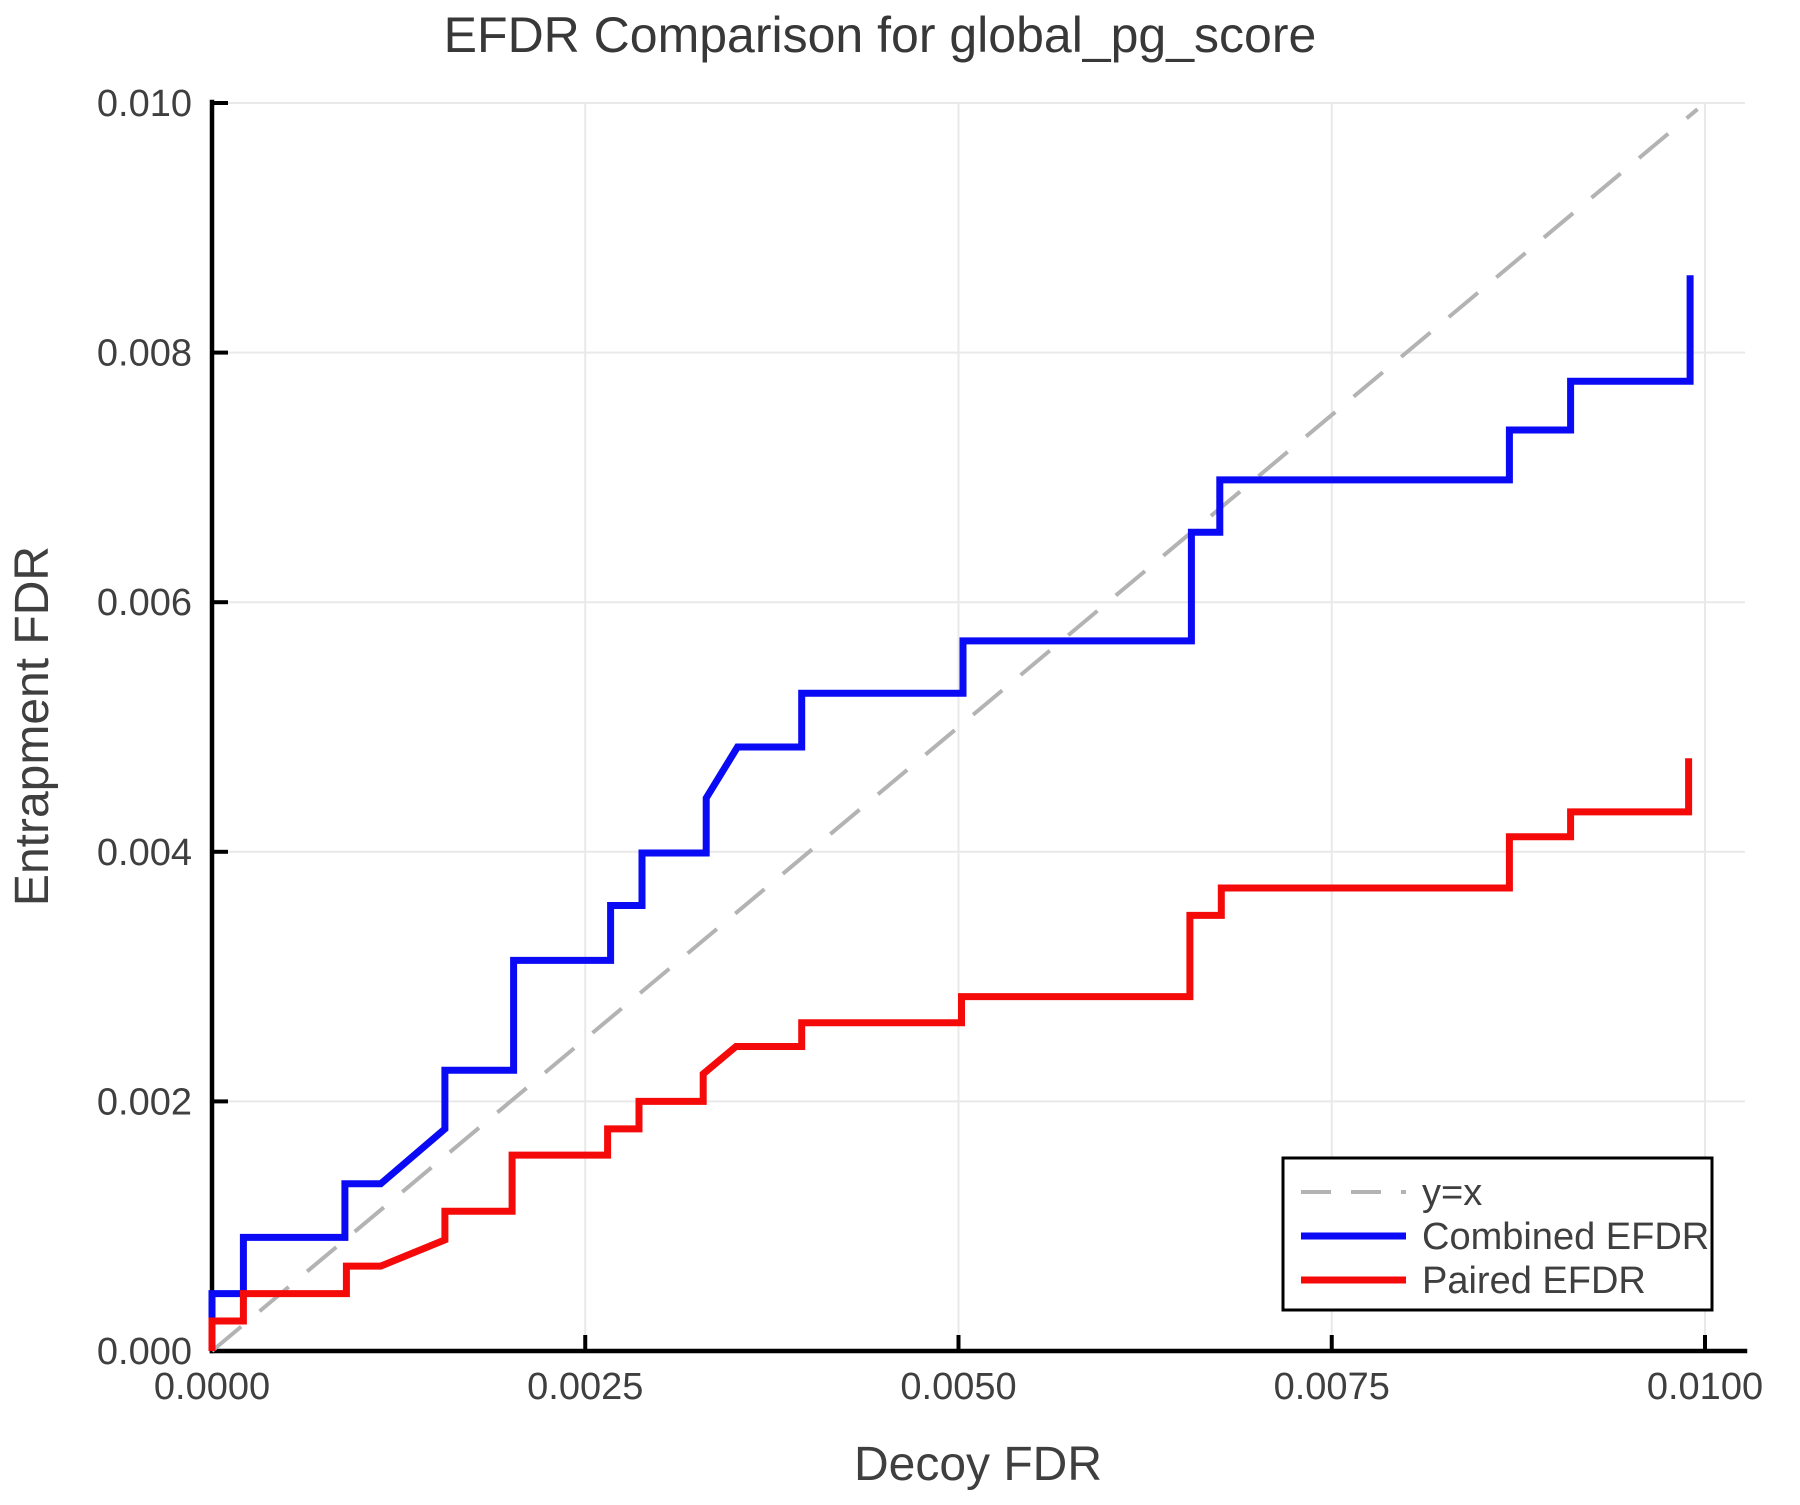 This screenshot has width=1800, height=1505. Describe the element at coordinates (144, 1352) in the screenshot. I see `y-tick-label: 0.000` at that location.